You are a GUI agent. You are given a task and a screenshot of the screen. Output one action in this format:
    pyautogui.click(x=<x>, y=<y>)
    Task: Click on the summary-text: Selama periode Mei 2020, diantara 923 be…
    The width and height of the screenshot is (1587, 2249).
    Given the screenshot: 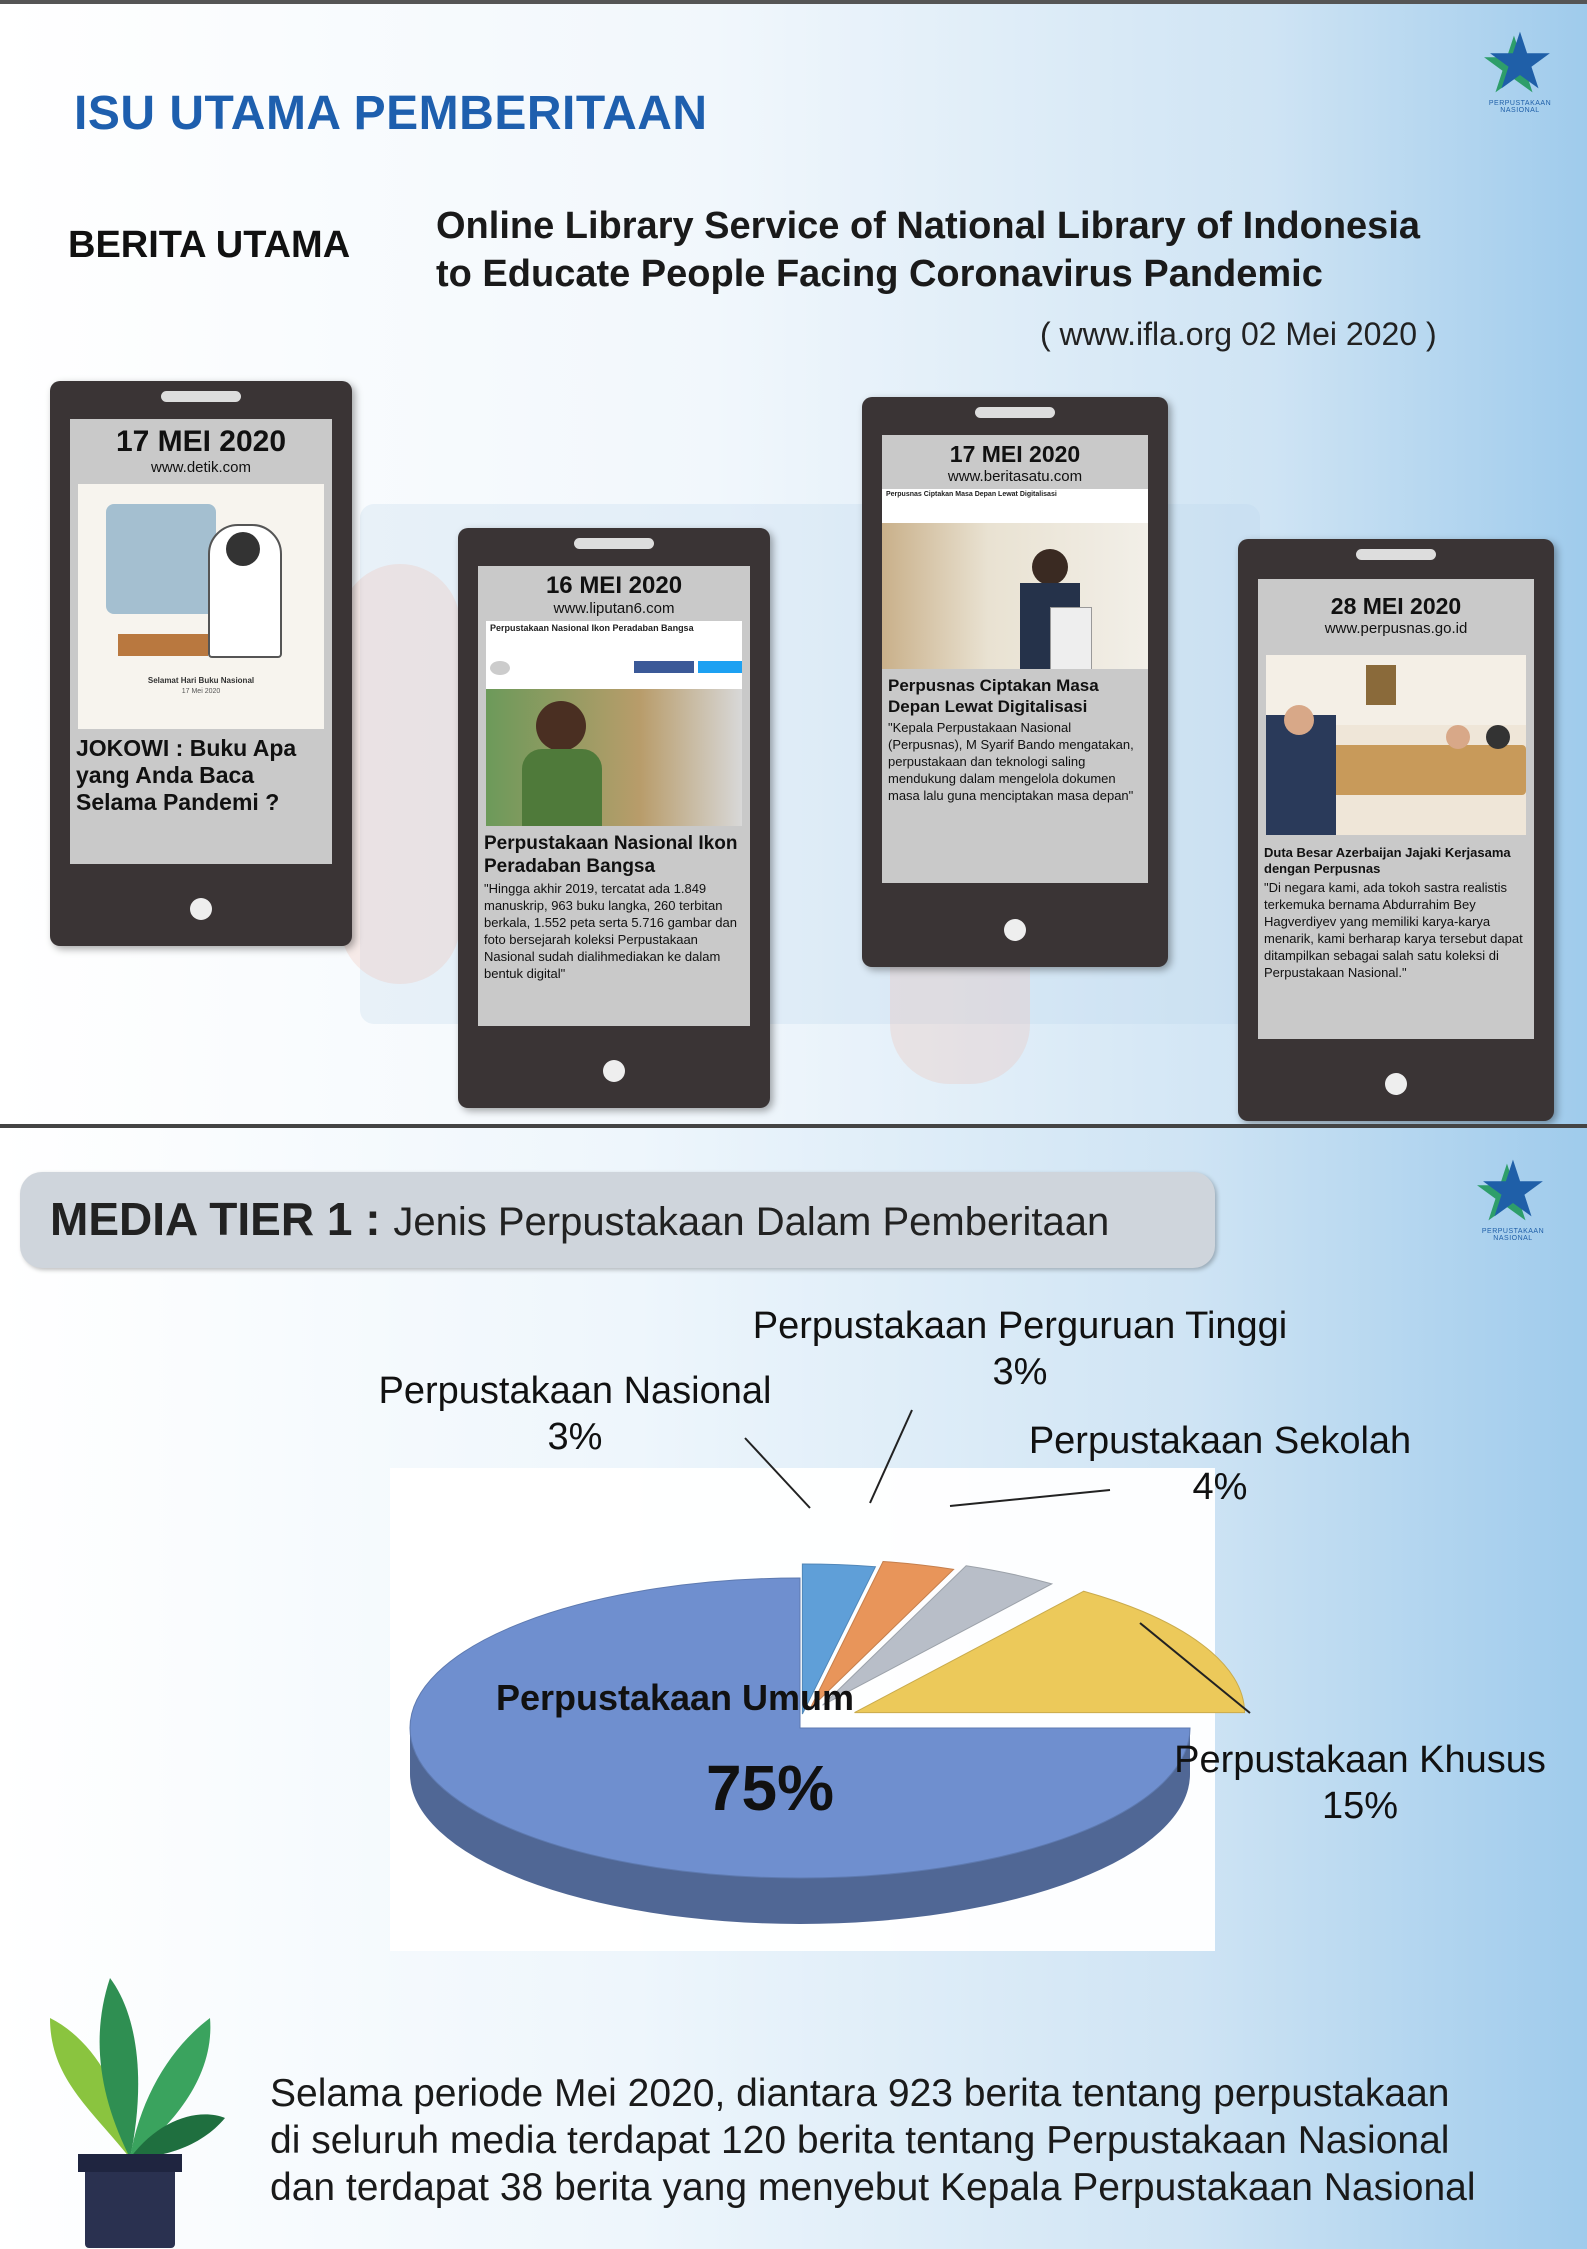 What is the action you would take?
    pyautogui.click(x=873, y=2140)
    